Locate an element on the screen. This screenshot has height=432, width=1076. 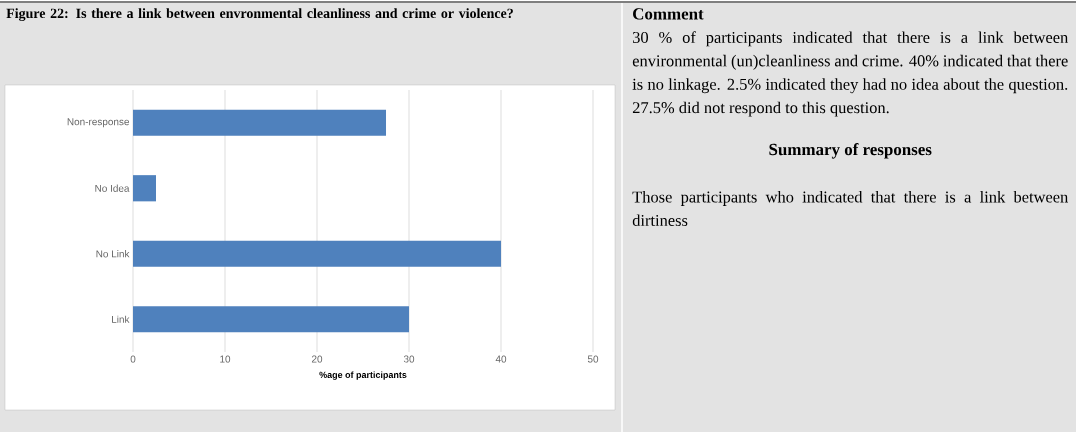
x-tick-label: 20 is located at coordinates (317, 359).